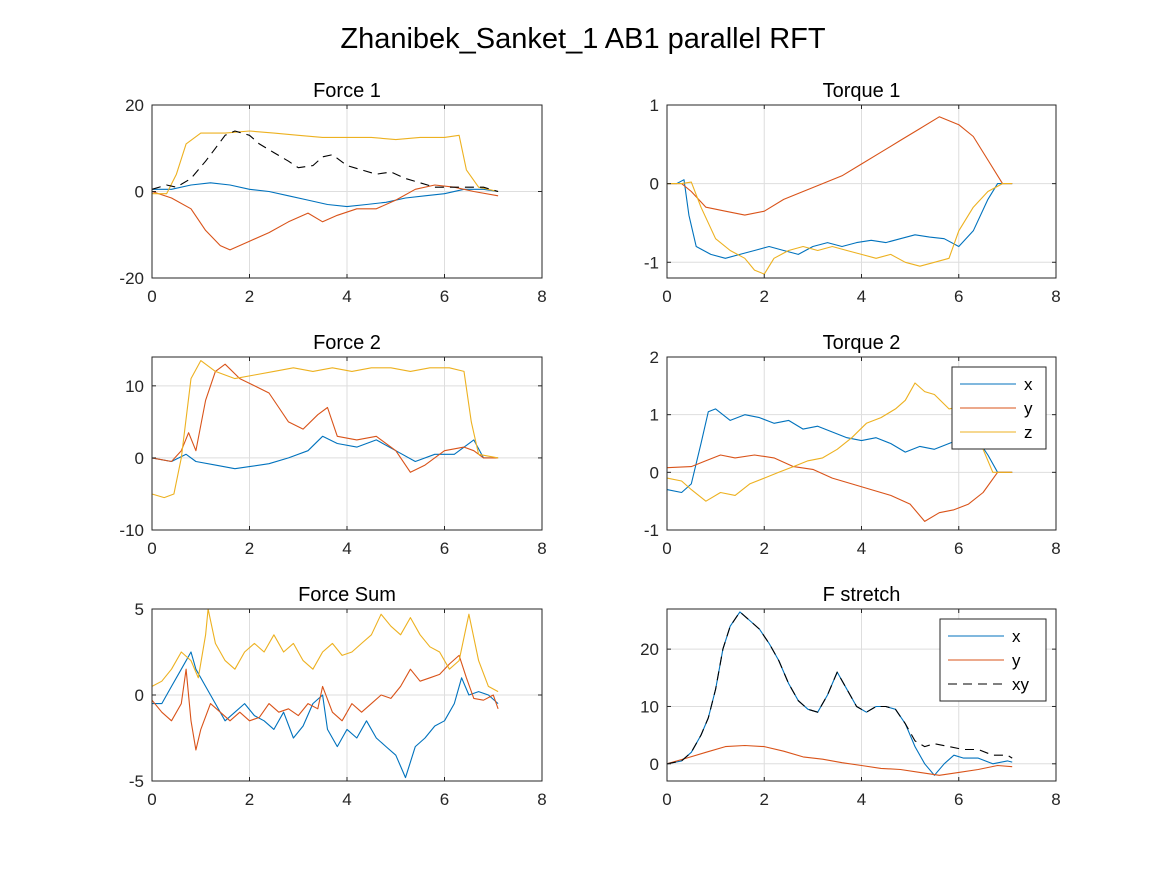  I want to click on subplot-title: Force Sum, so click(347, 595).